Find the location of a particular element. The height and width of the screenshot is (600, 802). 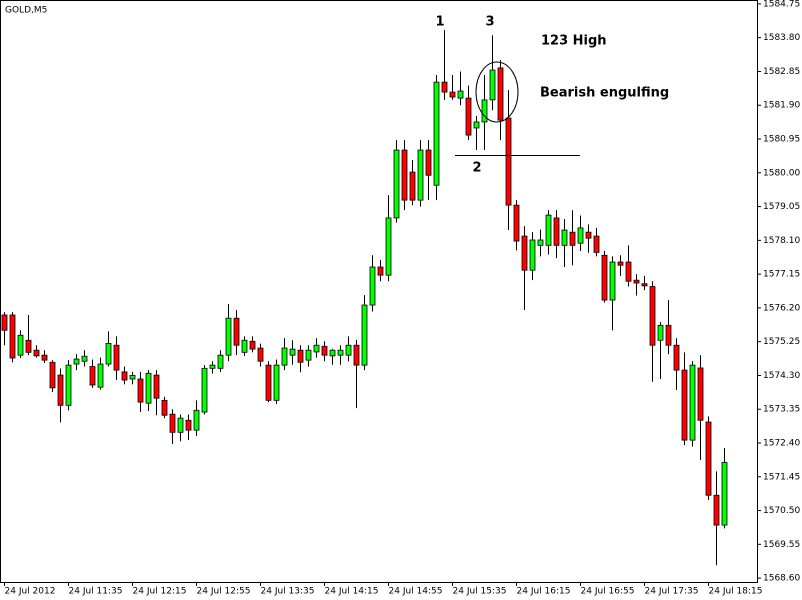

x-tick-label: 24 Jul 12:55 is located at coordinates (224, 592).